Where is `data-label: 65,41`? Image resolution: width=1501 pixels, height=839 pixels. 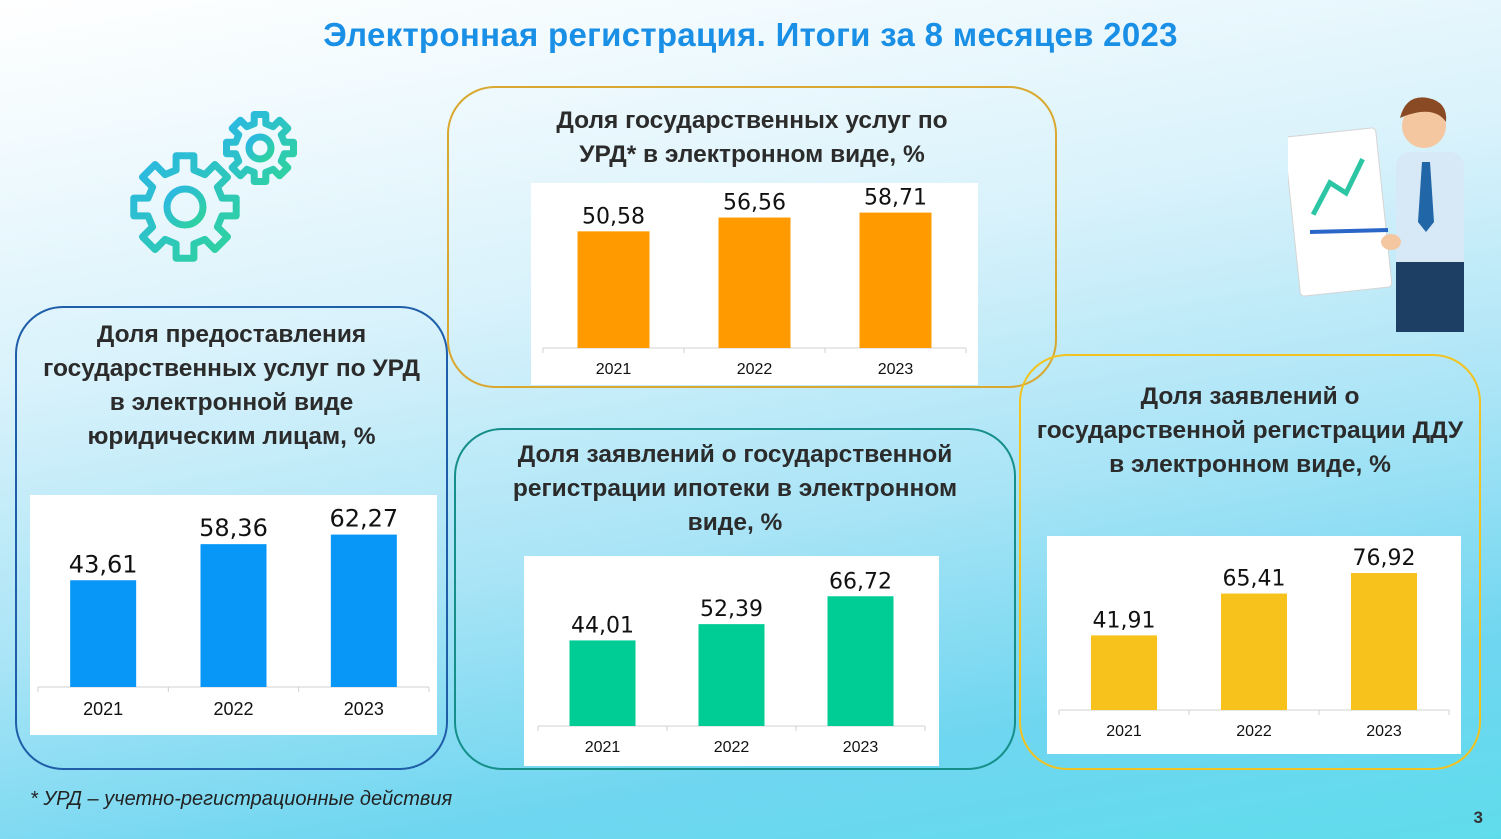
data-label: 65,41 is located at coordinates (1254, 579).